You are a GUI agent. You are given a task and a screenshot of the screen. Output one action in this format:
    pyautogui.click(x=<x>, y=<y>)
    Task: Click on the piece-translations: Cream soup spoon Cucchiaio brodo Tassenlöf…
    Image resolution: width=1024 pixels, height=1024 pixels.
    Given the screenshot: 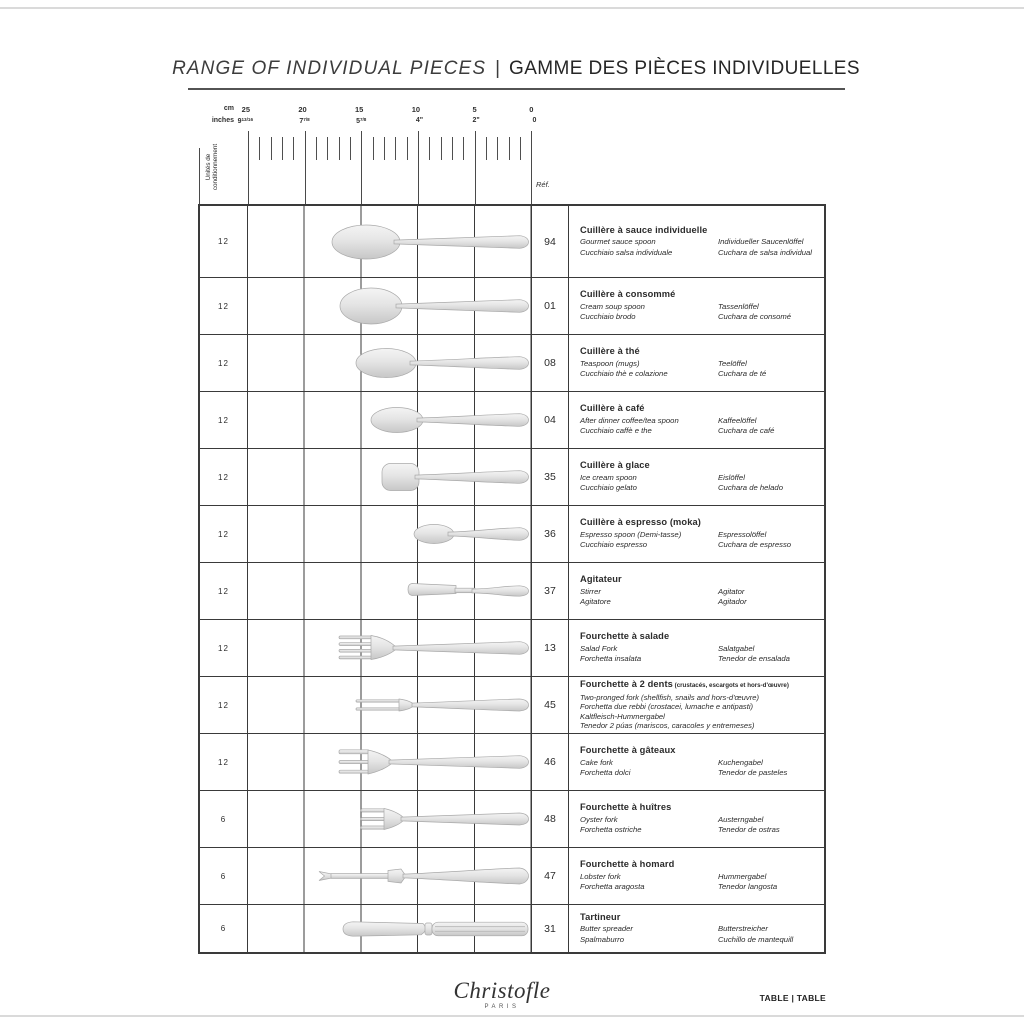 What is the action you would take?
    pyautogui.click(x=699, y=312)
    